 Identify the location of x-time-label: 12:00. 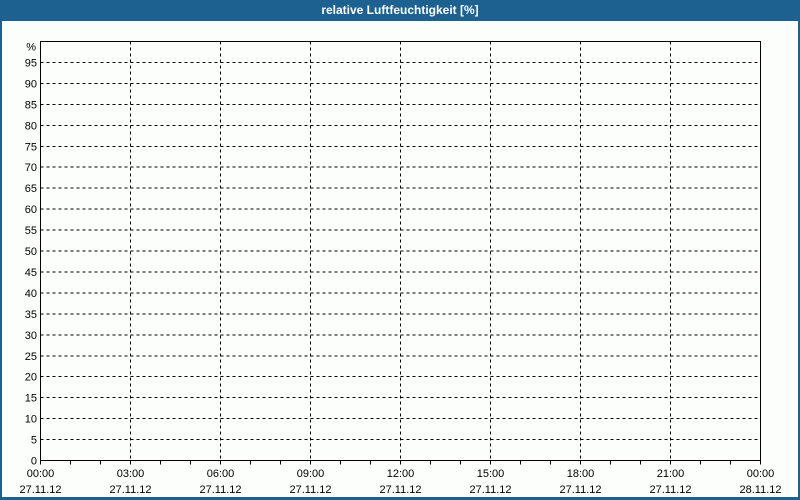
(401, 474).